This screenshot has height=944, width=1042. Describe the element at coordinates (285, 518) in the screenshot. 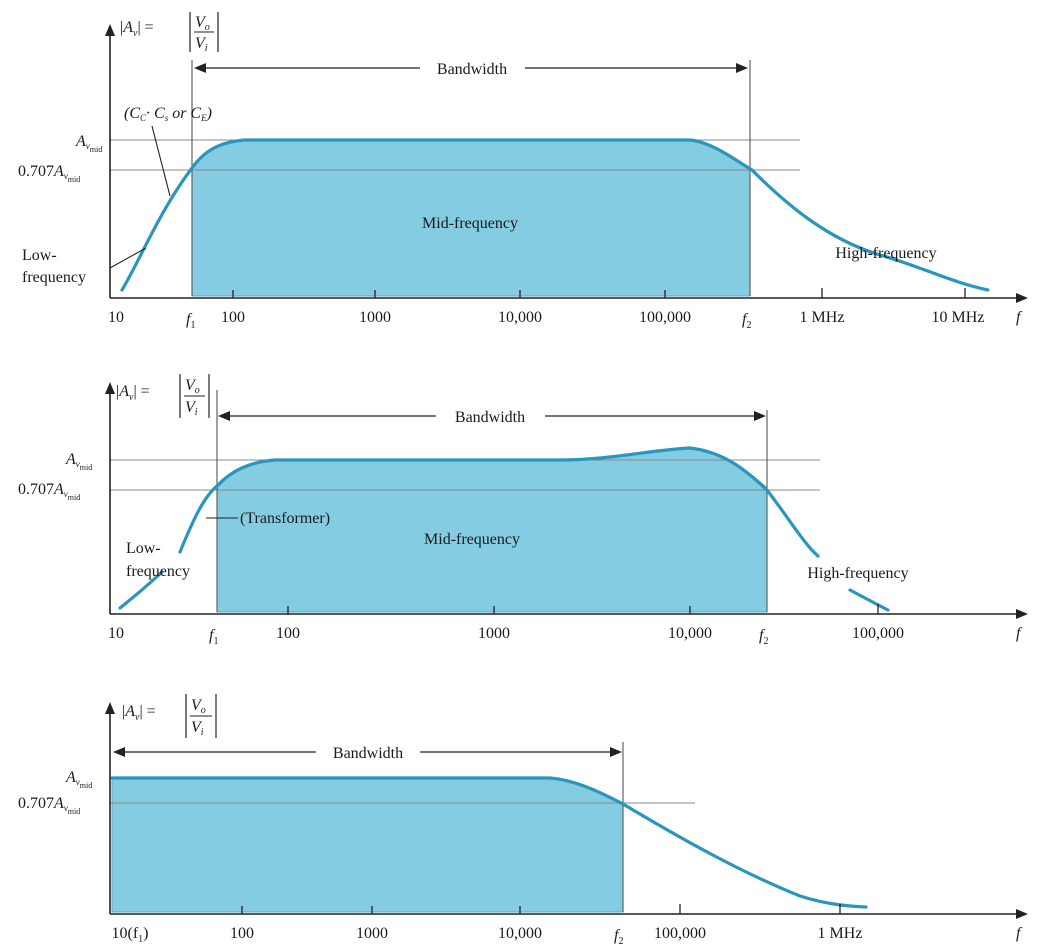

I see `transformer-annotation: (Transformer)` at that location.